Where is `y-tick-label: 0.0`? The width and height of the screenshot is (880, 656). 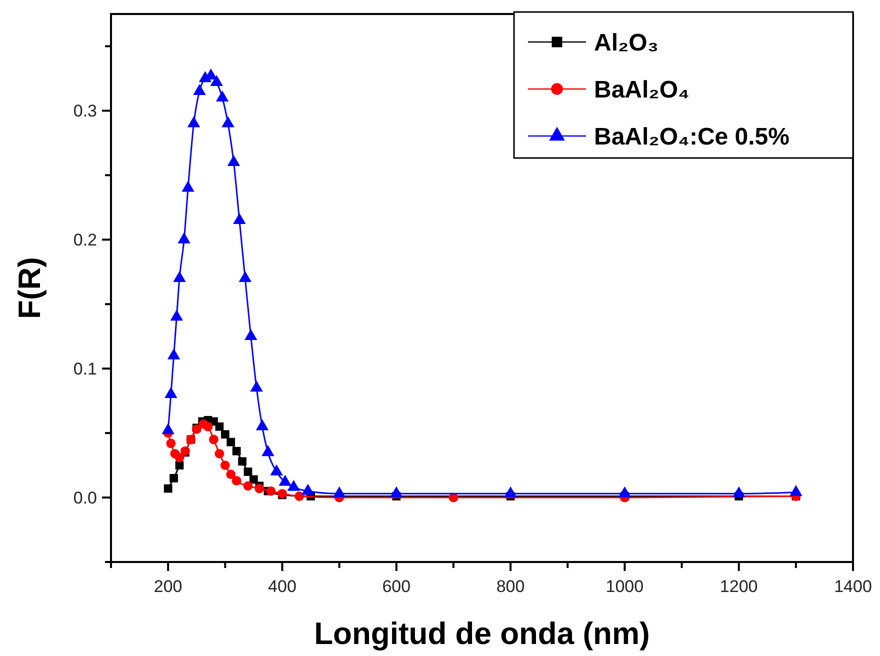
y-tick-label: 0.0 is located at coordinates (85, 498).